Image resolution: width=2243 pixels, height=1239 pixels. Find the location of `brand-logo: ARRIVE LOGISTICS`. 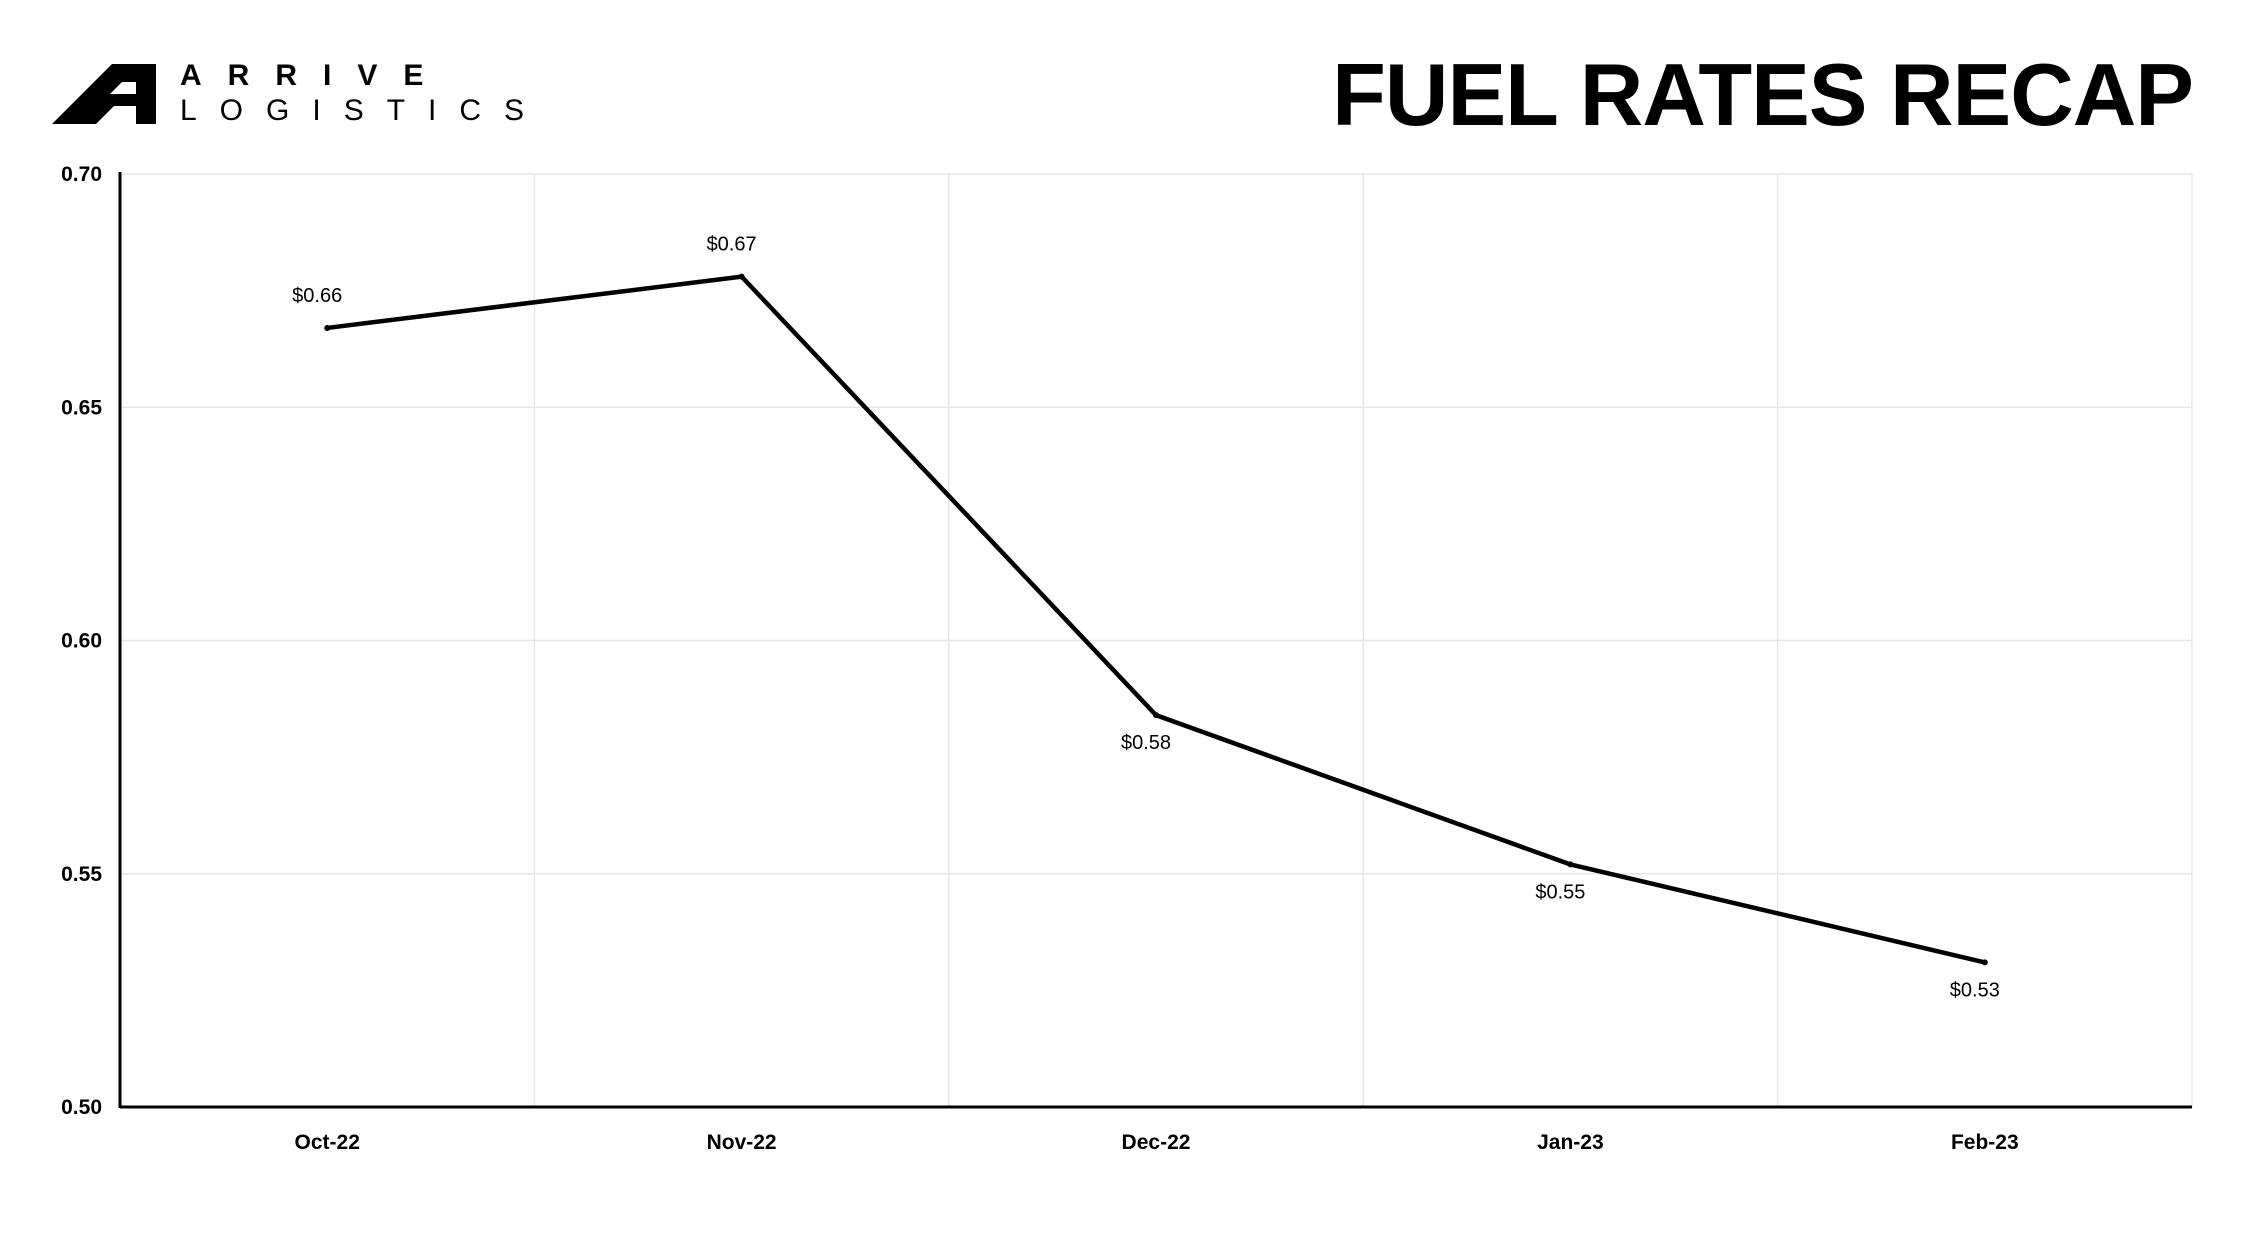

brand-logo: ARRIVE LOGISTICS is located at coordinates (312, 94).